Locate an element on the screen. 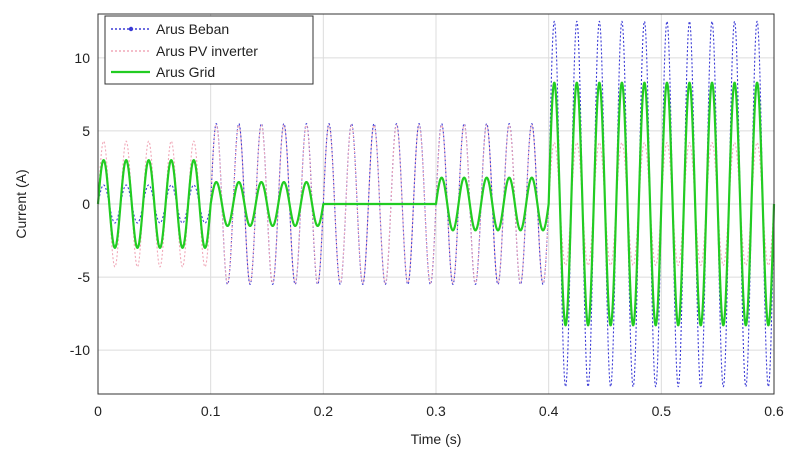  legend-label-arus-beban: Arus Beban is located at coordinates (192, 29).